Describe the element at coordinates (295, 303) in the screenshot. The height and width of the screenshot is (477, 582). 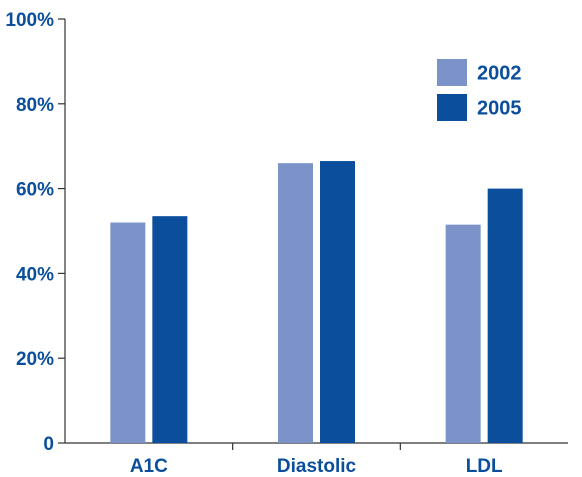
I see `bar-diastolic-2002` at that location.